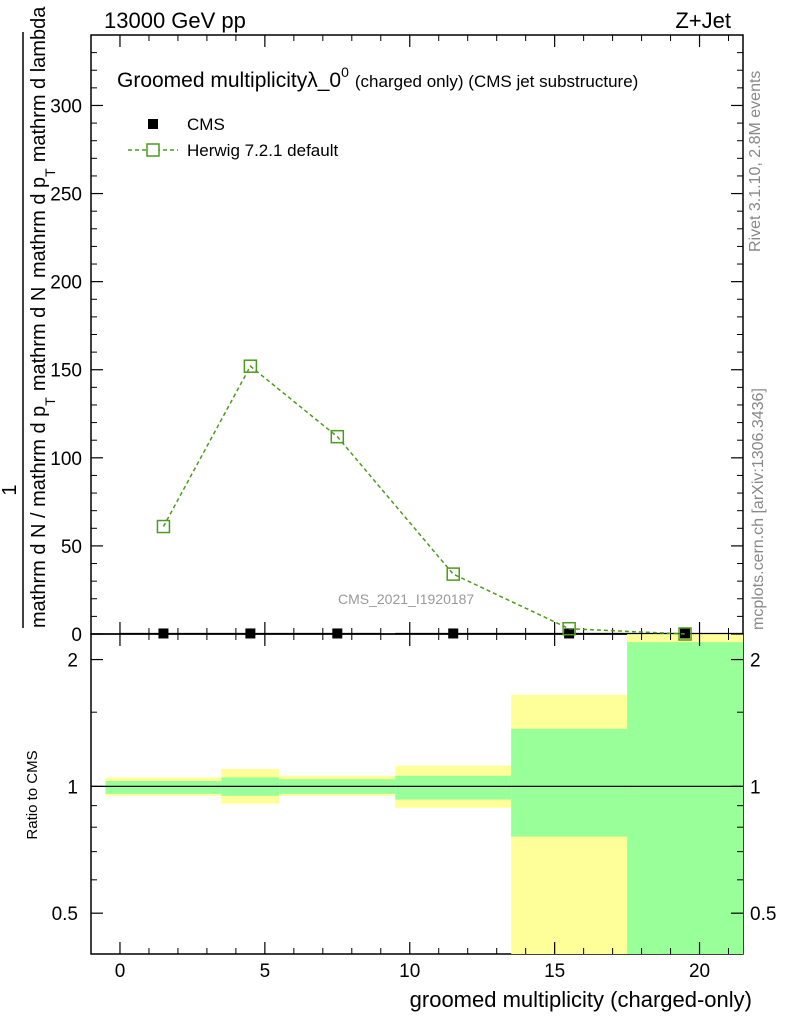  What do you see at coordinates (43, 142) in the screenshot?
I see `y-axis-label-upper: mathrm d pTmathrm d lambda` at bounding box center [43, 142].